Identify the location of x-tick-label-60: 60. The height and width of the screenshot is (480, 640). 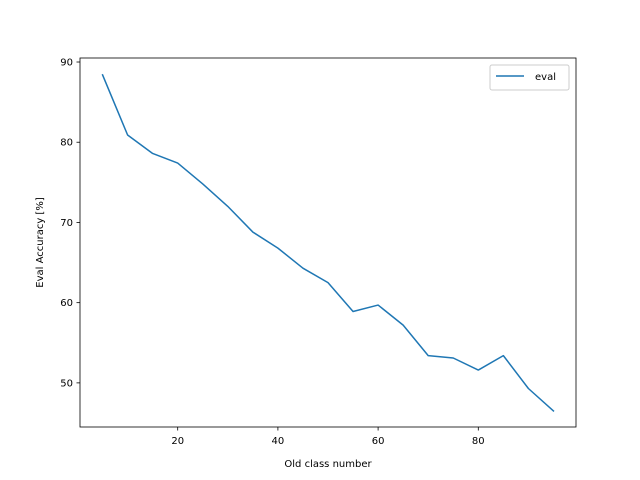
(378, 441).